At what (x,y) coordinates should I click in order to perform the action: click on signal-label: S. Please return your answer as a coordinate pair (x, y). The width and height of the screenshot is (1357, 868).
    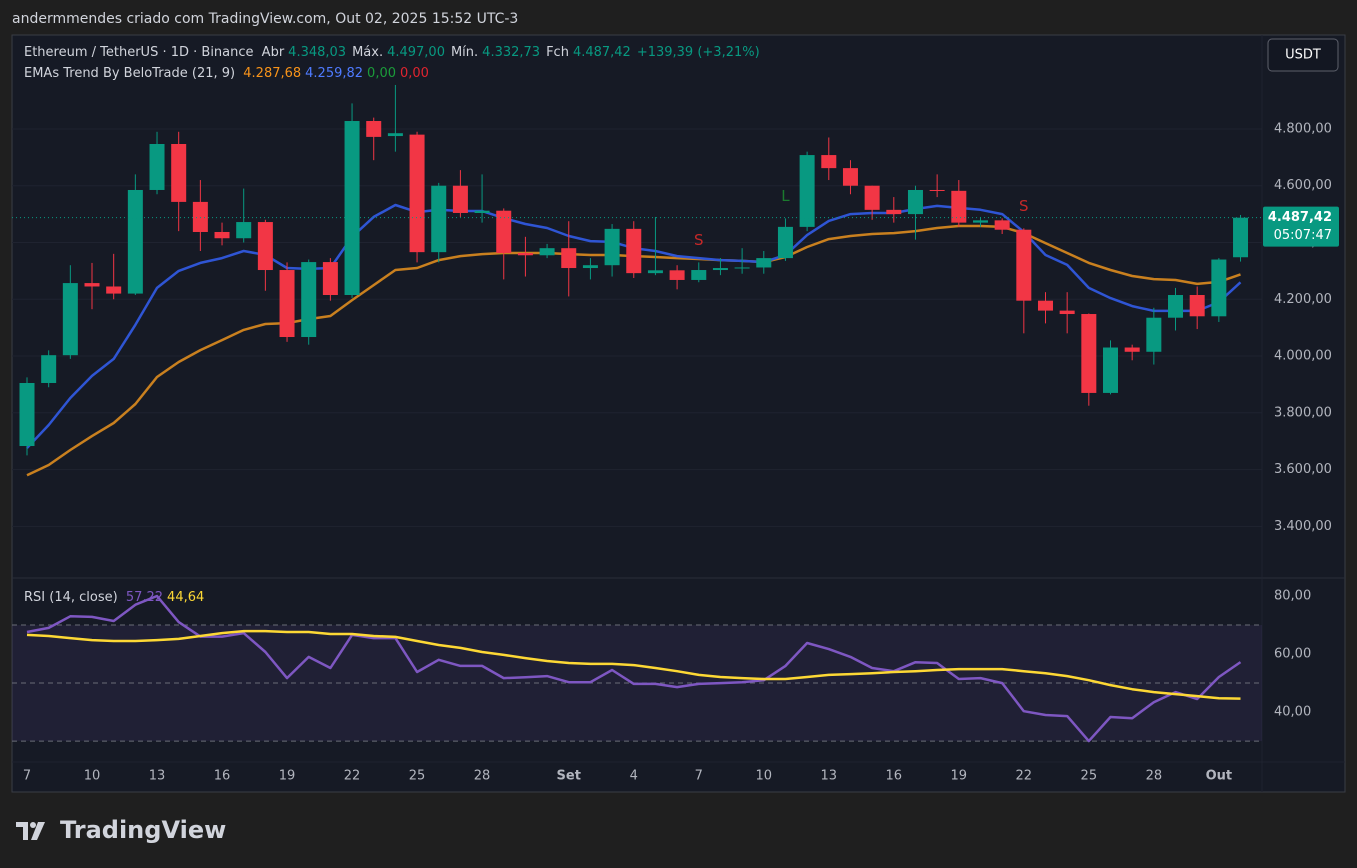
    Looking at the image, I should click on (699, 240).